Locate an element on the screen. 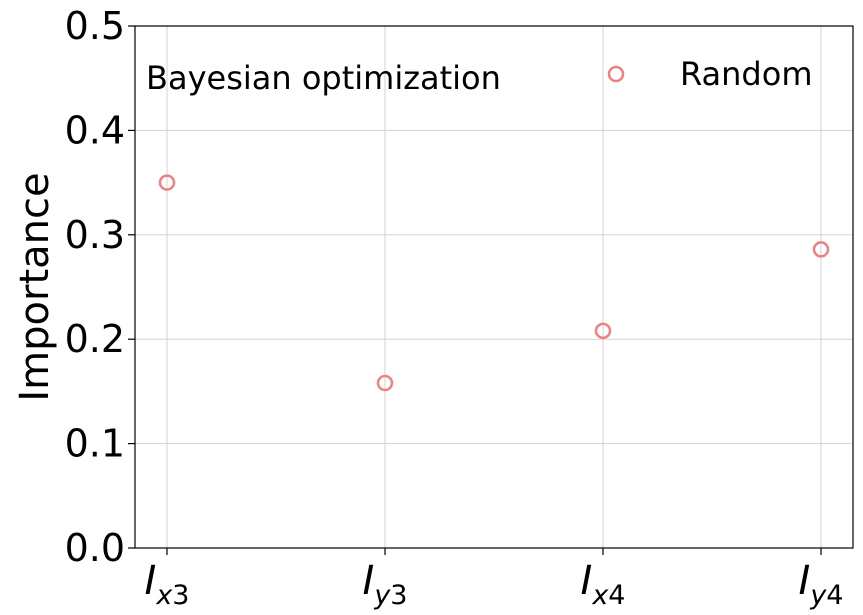  legend: Random is located at coordinates (709, 74).